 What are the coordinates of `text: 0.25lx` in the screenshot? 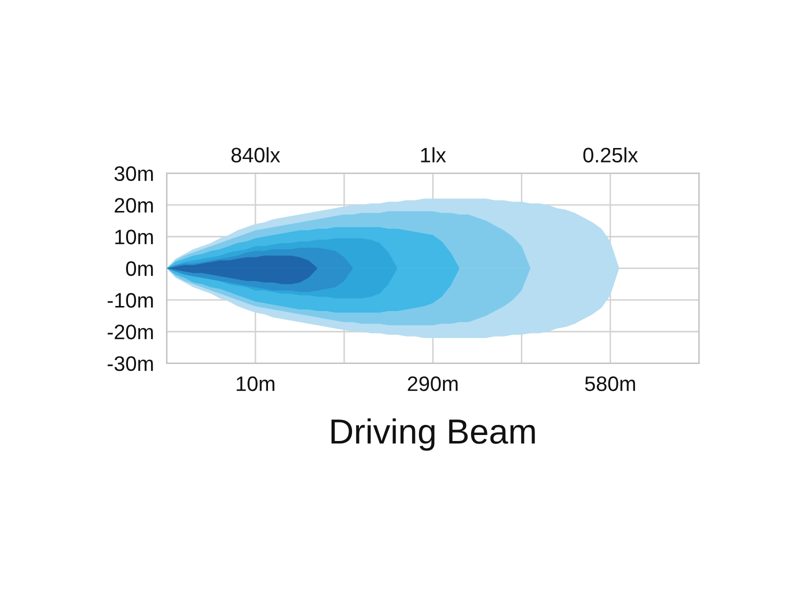 It's located at (610, 155).